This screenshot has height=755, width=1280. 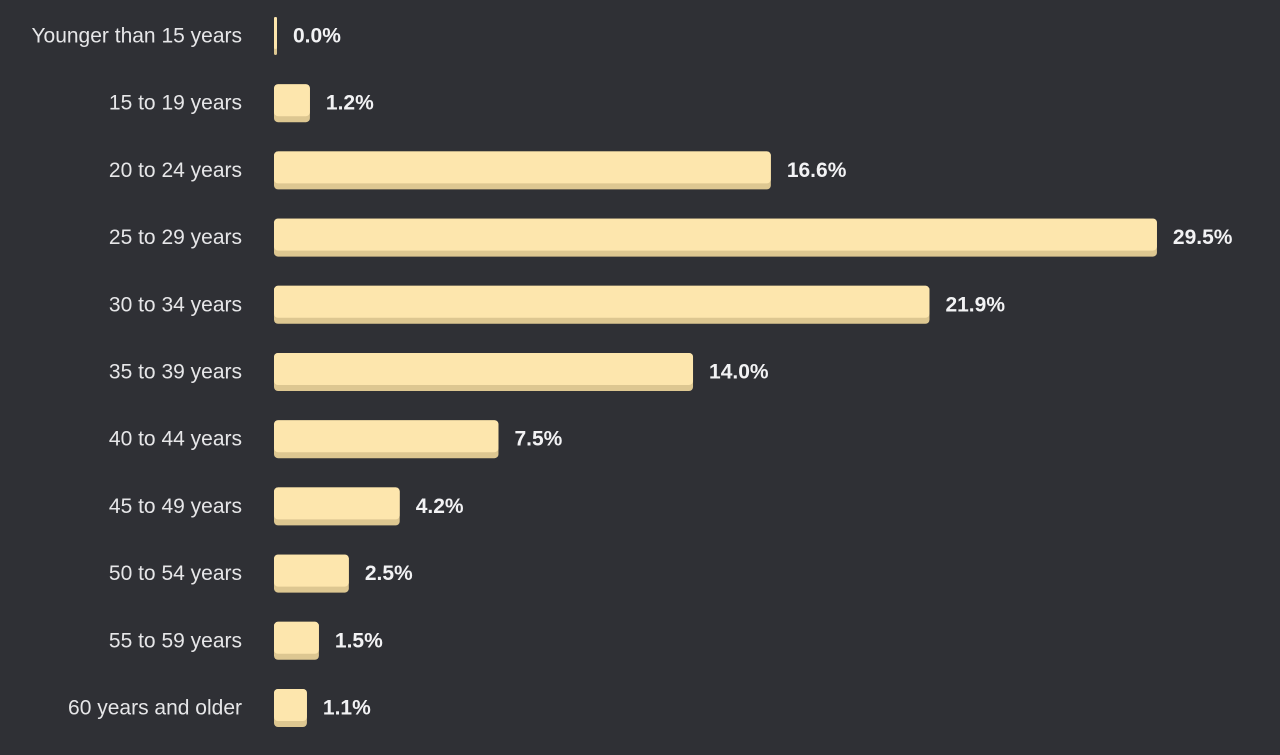 I want to click on bar-row: Younger than 15 years 0.0%, so click(x=186, y=36).